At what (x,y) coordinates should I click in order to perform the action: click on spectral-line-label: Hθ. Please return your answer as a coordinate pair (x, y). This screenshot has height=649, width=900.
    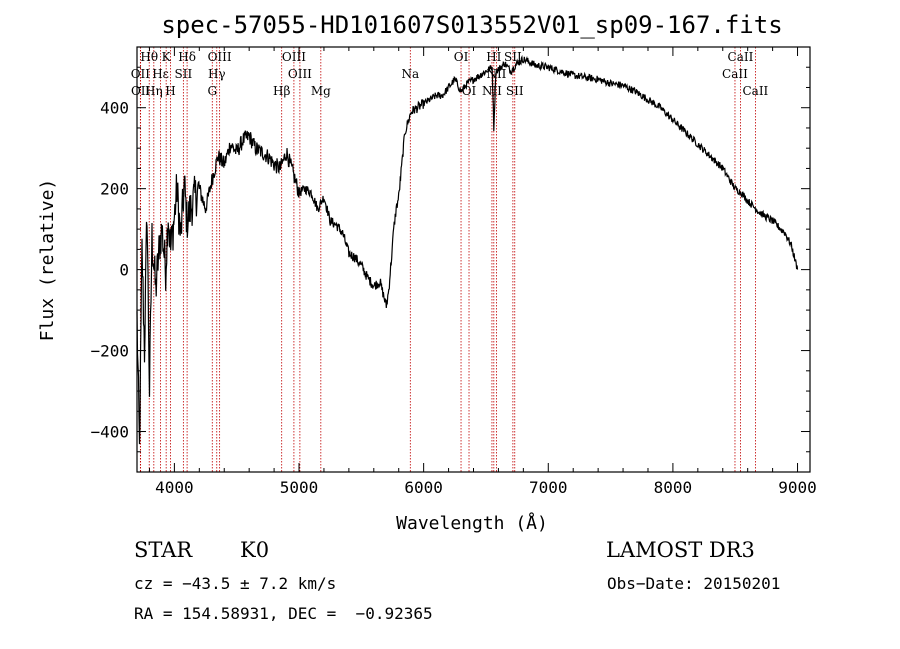
    Looking at the image, I should click on (149, 57).